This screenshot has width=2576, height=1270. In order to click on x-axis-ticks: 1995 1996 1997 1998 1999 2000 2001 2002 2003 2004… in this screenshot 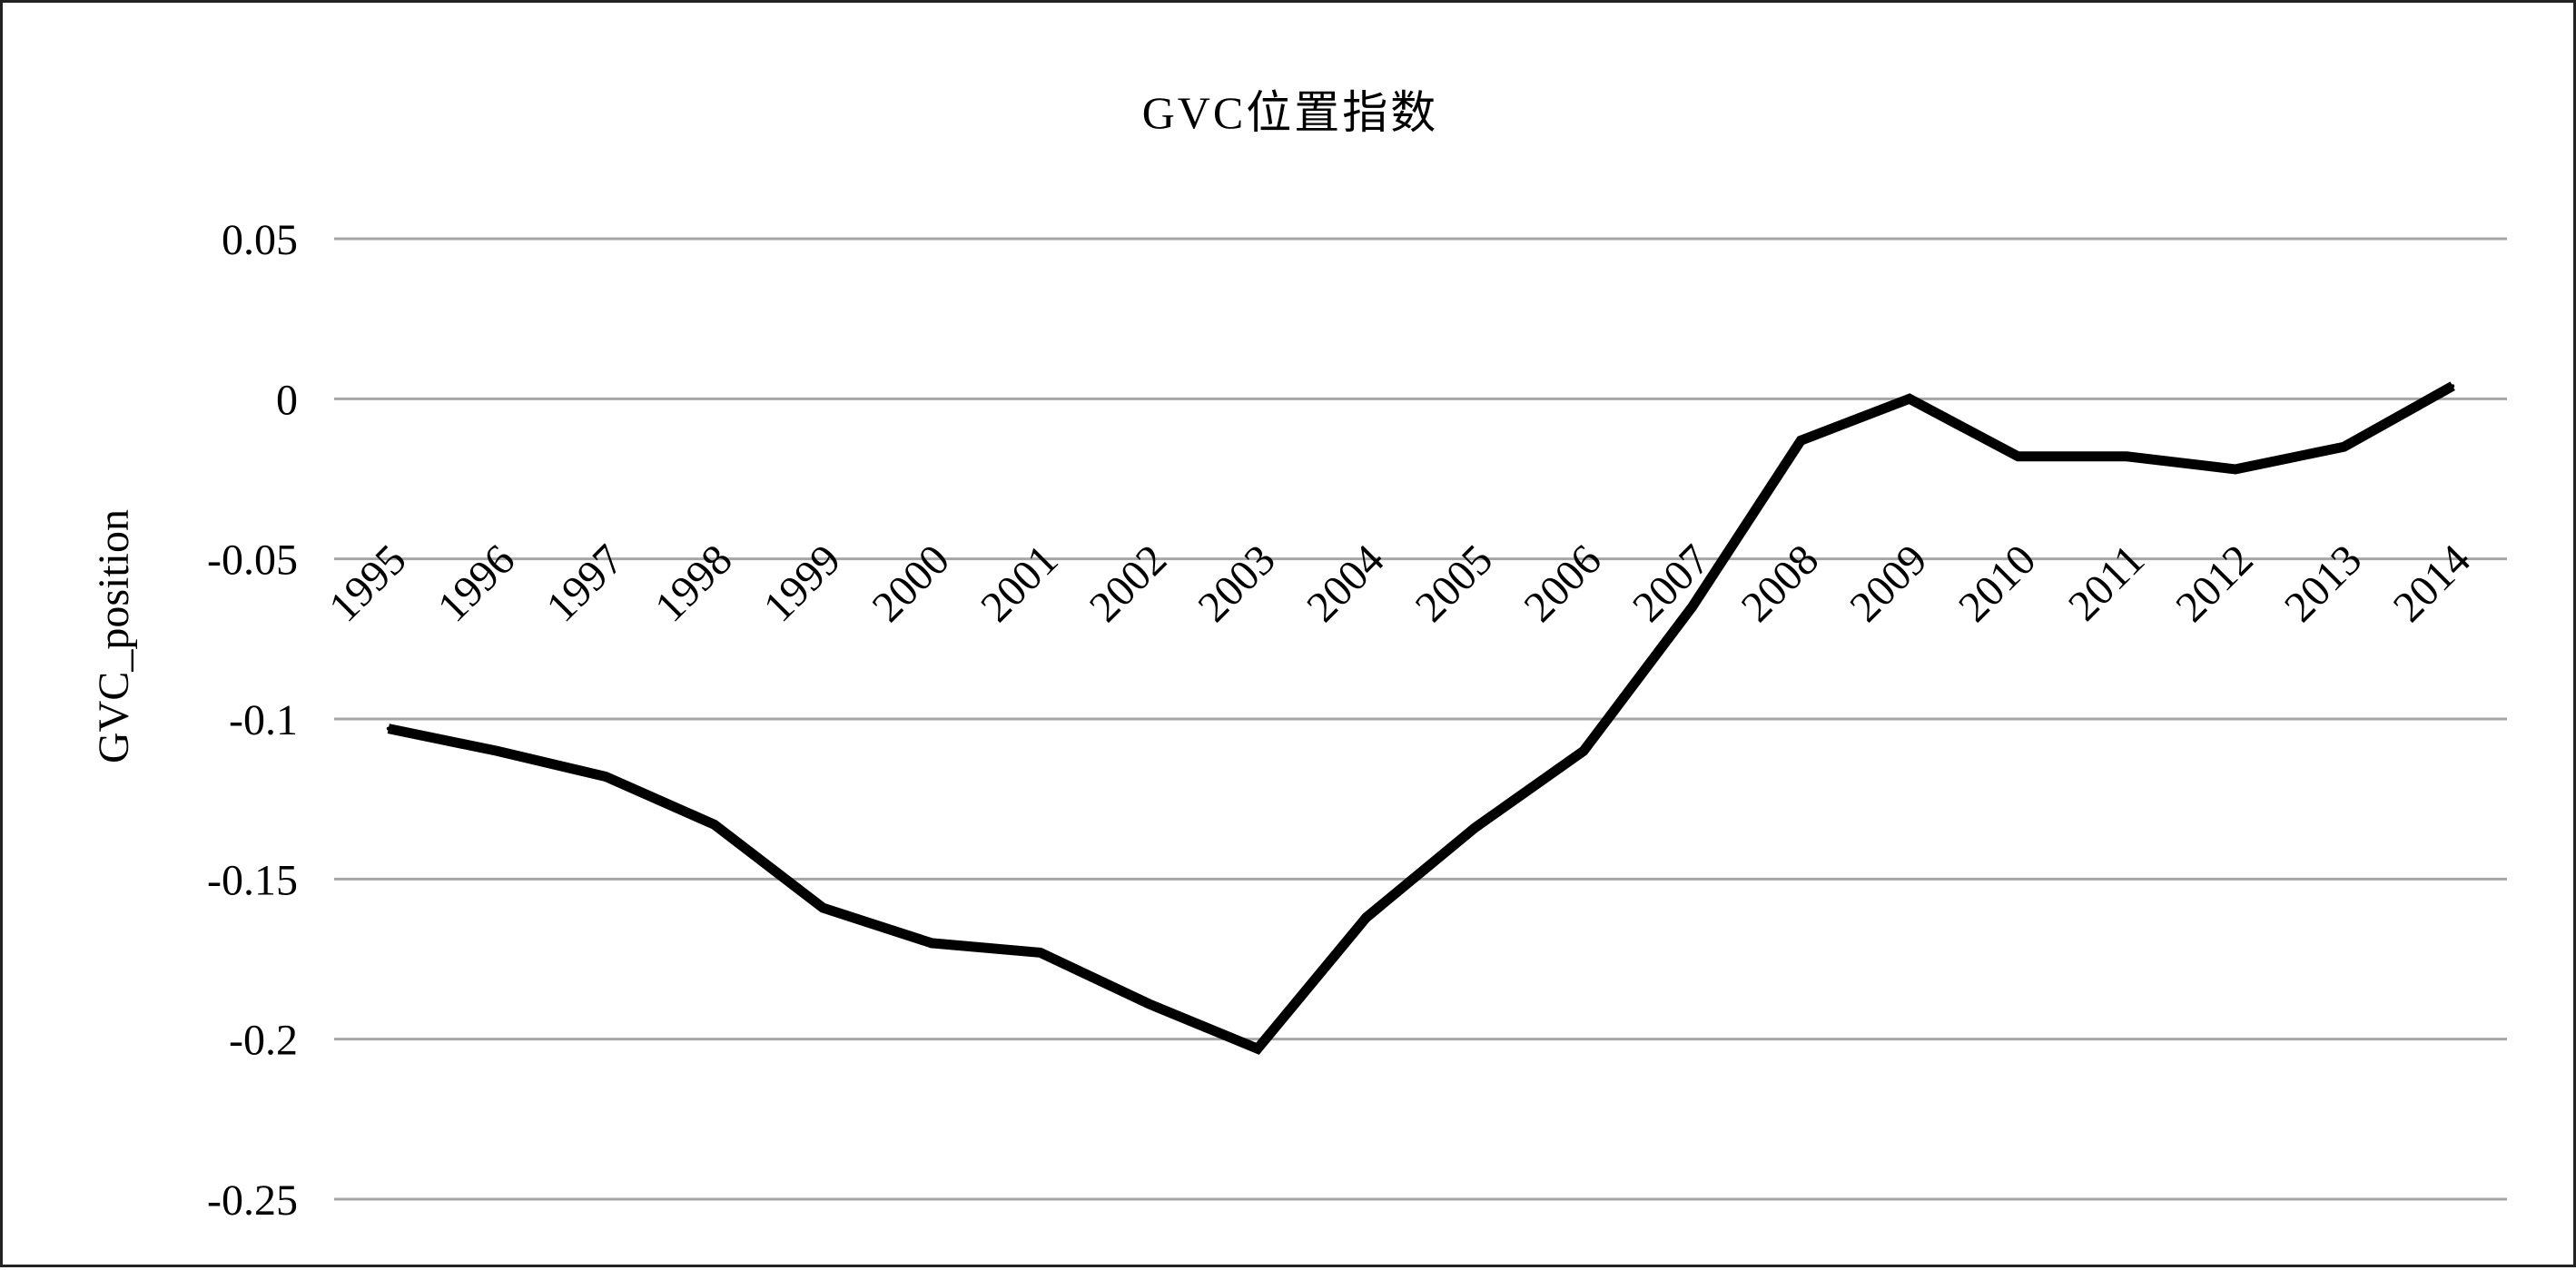, I will do `click(1400, 583)`.